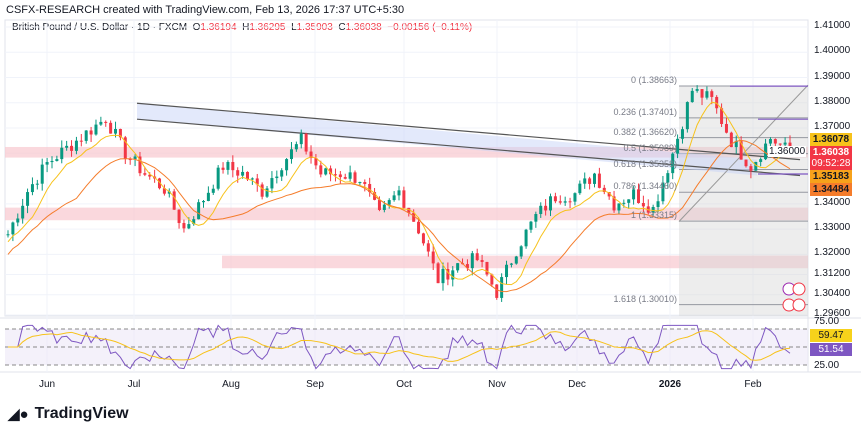 The image size is (861, 435). Describe the element at coordinates (832, 228) in the screenshot. I see `price-axis-label: 1.33000` at that location.